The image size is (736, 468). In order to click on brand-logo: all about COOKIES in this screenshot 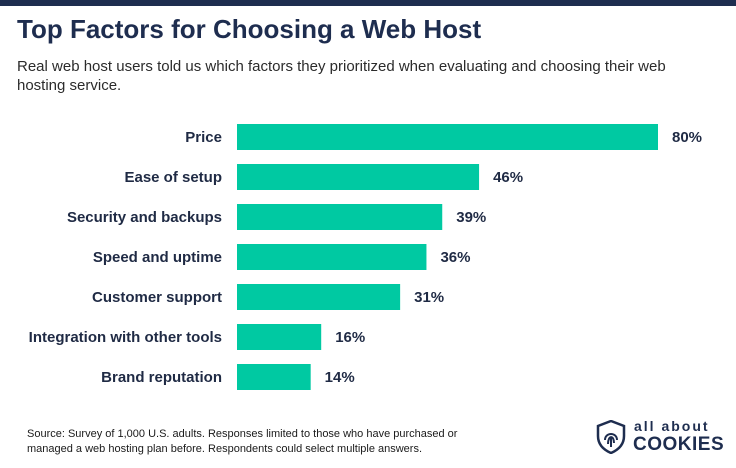, I will do `click(660, 438)`.